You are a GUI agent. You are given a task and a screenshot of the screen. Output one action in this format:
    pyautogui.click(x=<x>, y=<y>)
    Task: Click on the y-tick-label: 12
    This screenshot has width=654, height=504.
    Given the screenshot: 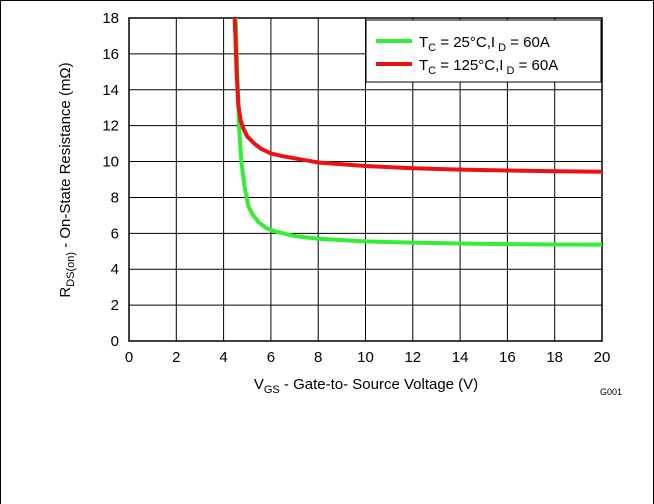 What is the action you would take?
    pyautogui.click(x=110, y=126)
    